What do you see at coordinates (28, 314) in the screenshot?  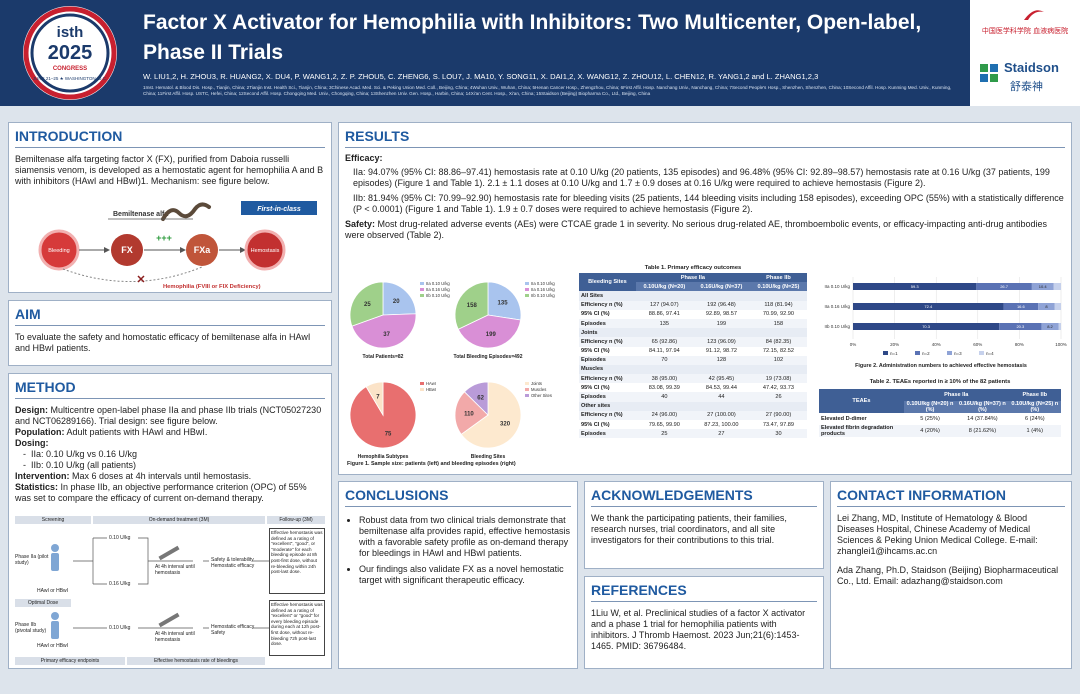 I see `heading: AIM` at bounding box center [28, 314].